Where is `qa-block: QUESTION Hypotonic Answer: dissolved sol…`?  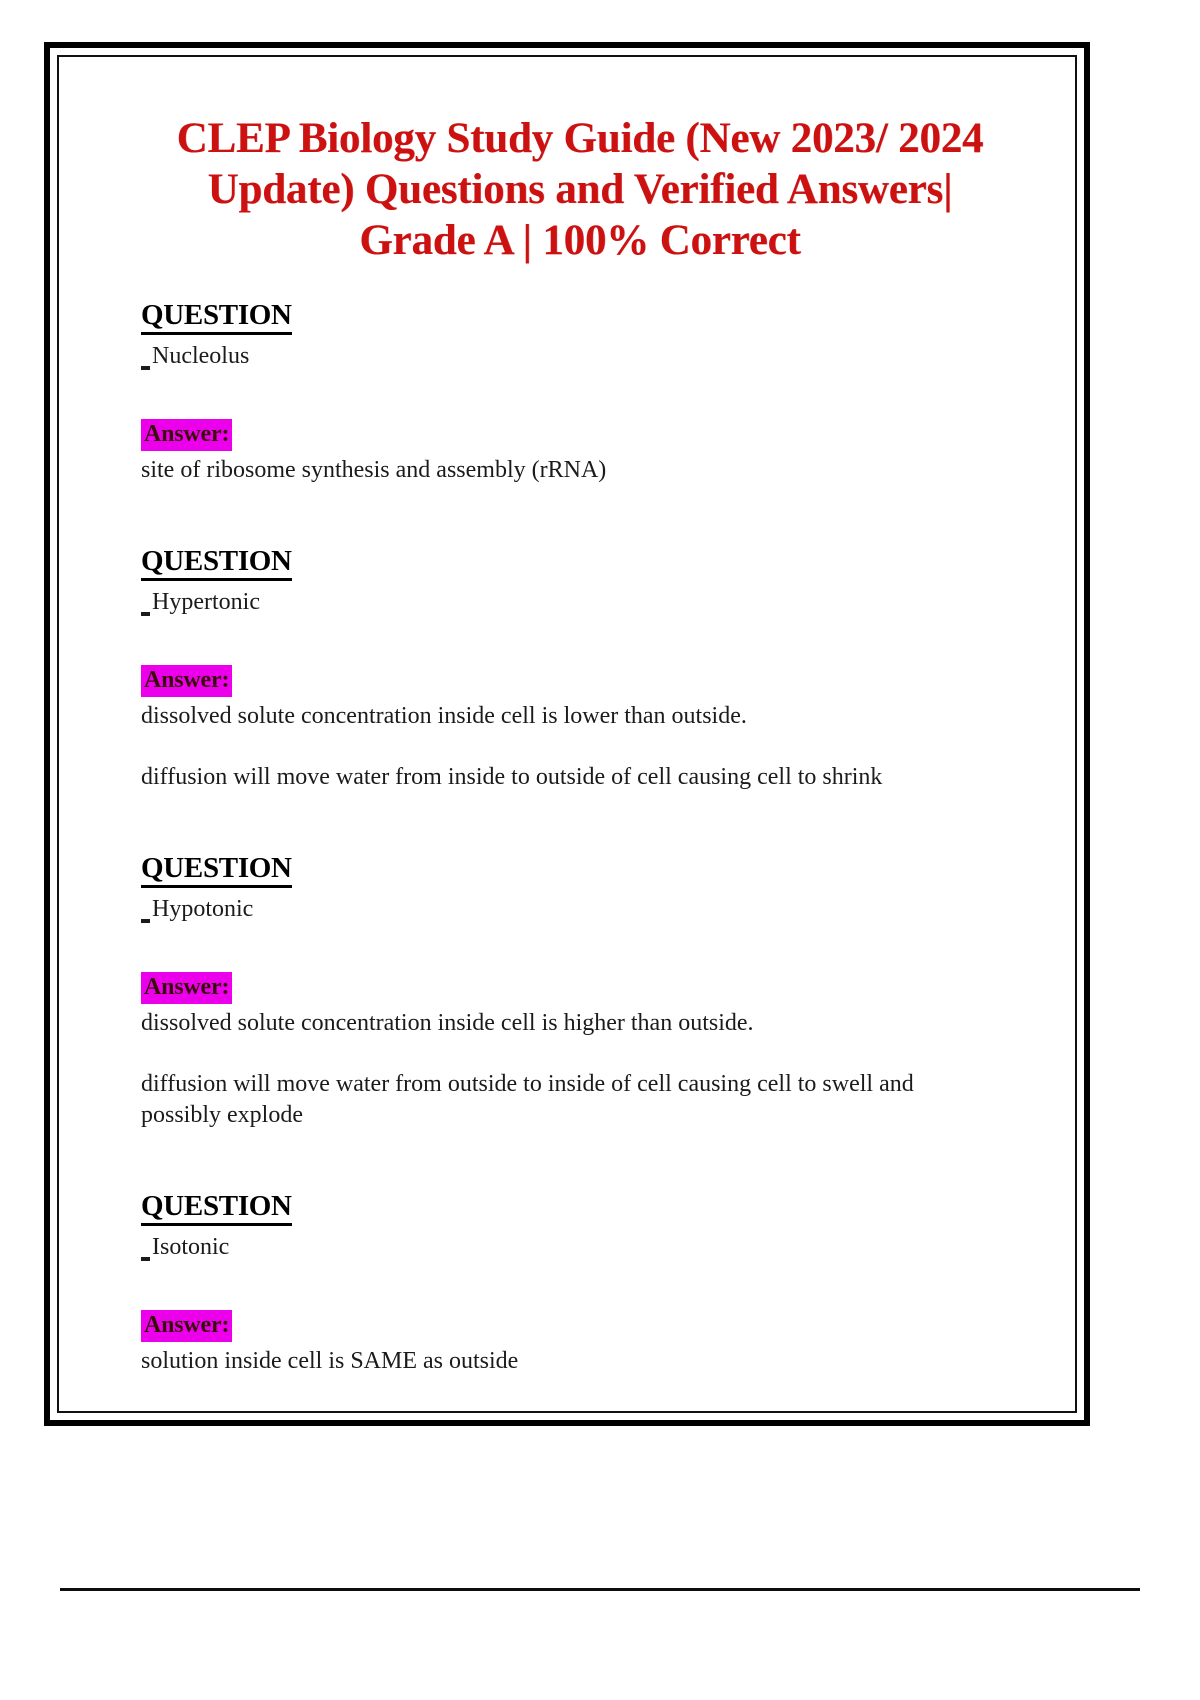 qa-block: QUESTION Hypotonic Answer: dissolved sol… is located at coordinates (588, 962).